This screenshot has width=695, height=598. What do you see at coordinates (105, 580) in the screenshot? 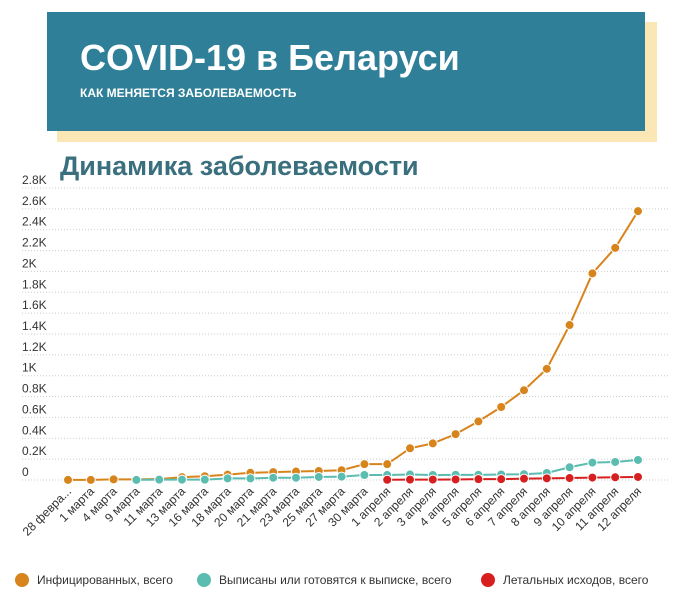
I see `legend-label: Инфицированных, всего` at bounding box center [105, 580].